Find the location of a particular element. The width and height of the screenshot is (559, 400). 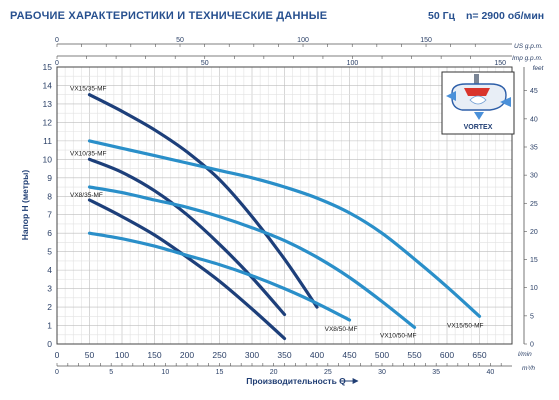

series-label: VX15/35-MF is located at coordinates (88, 89).